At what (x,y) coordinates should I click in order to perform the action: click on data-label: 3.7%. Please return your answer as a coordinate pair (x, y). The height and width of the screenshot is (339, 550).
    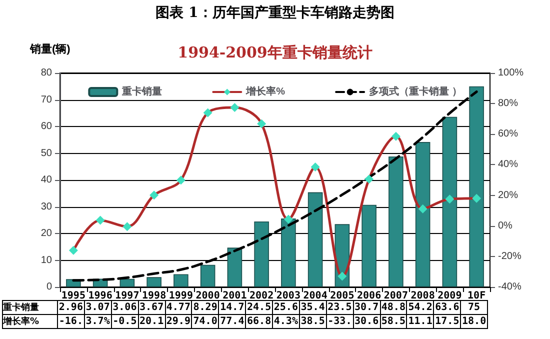
    Looking at the image, I should click on (98, 321).